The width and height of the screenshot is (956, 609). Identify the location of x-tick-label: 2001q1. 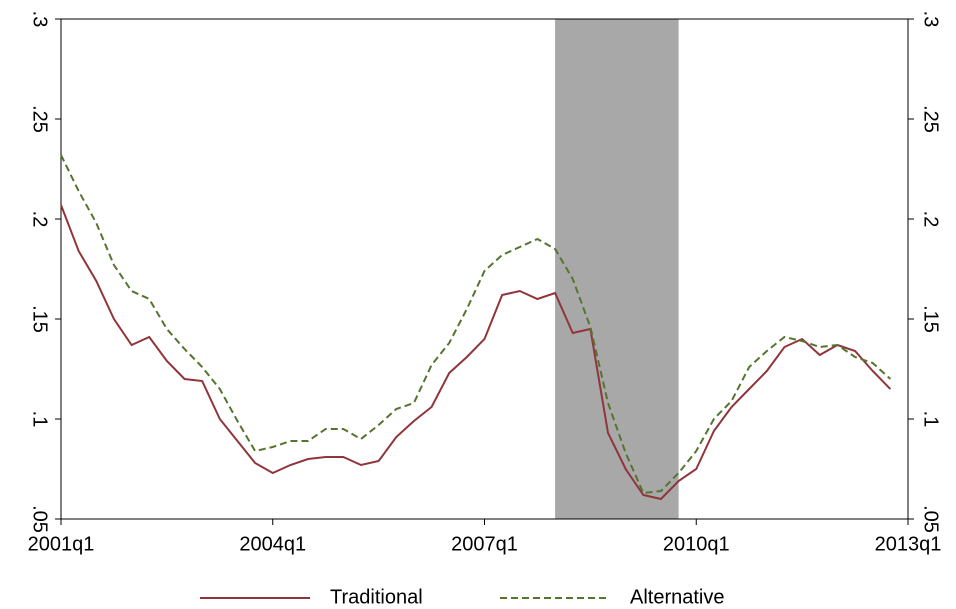
(61, 544).